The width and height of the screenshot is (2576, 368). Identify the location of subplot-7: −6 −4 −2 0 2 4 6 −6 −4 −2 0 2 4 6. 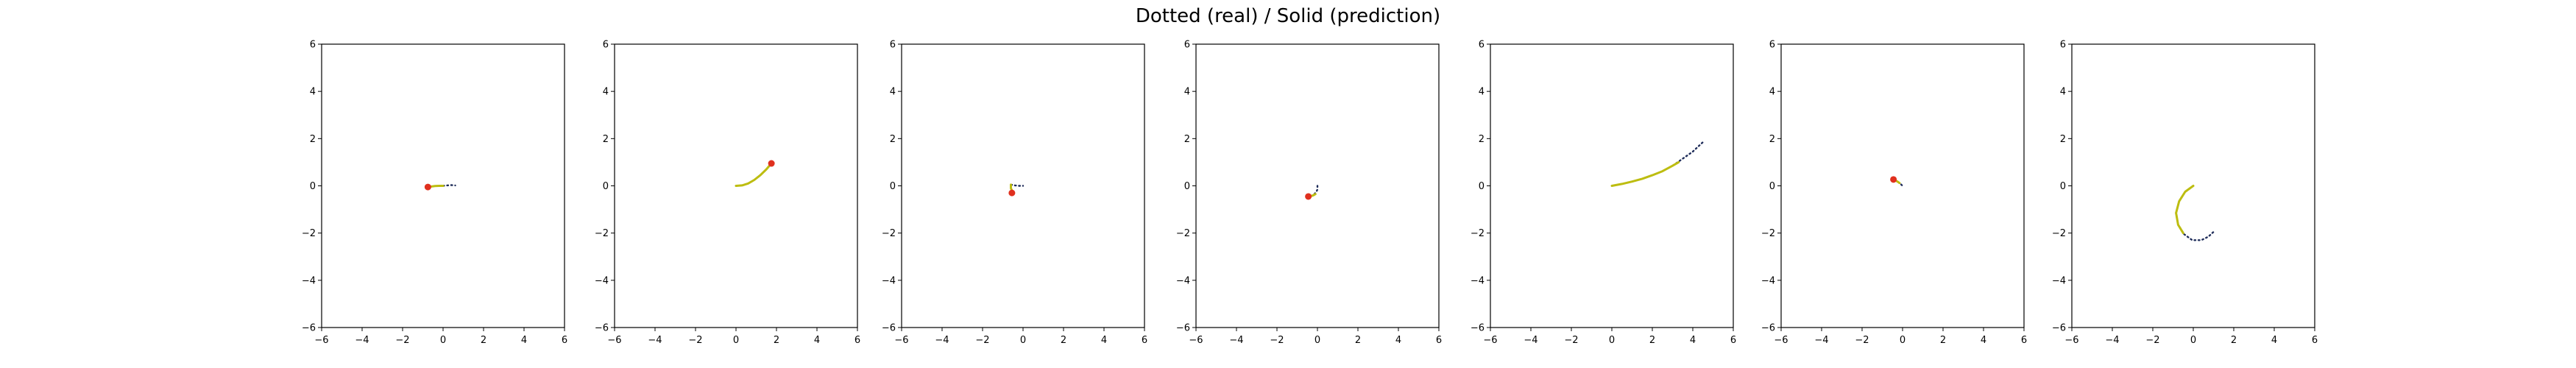
(2185, 193).